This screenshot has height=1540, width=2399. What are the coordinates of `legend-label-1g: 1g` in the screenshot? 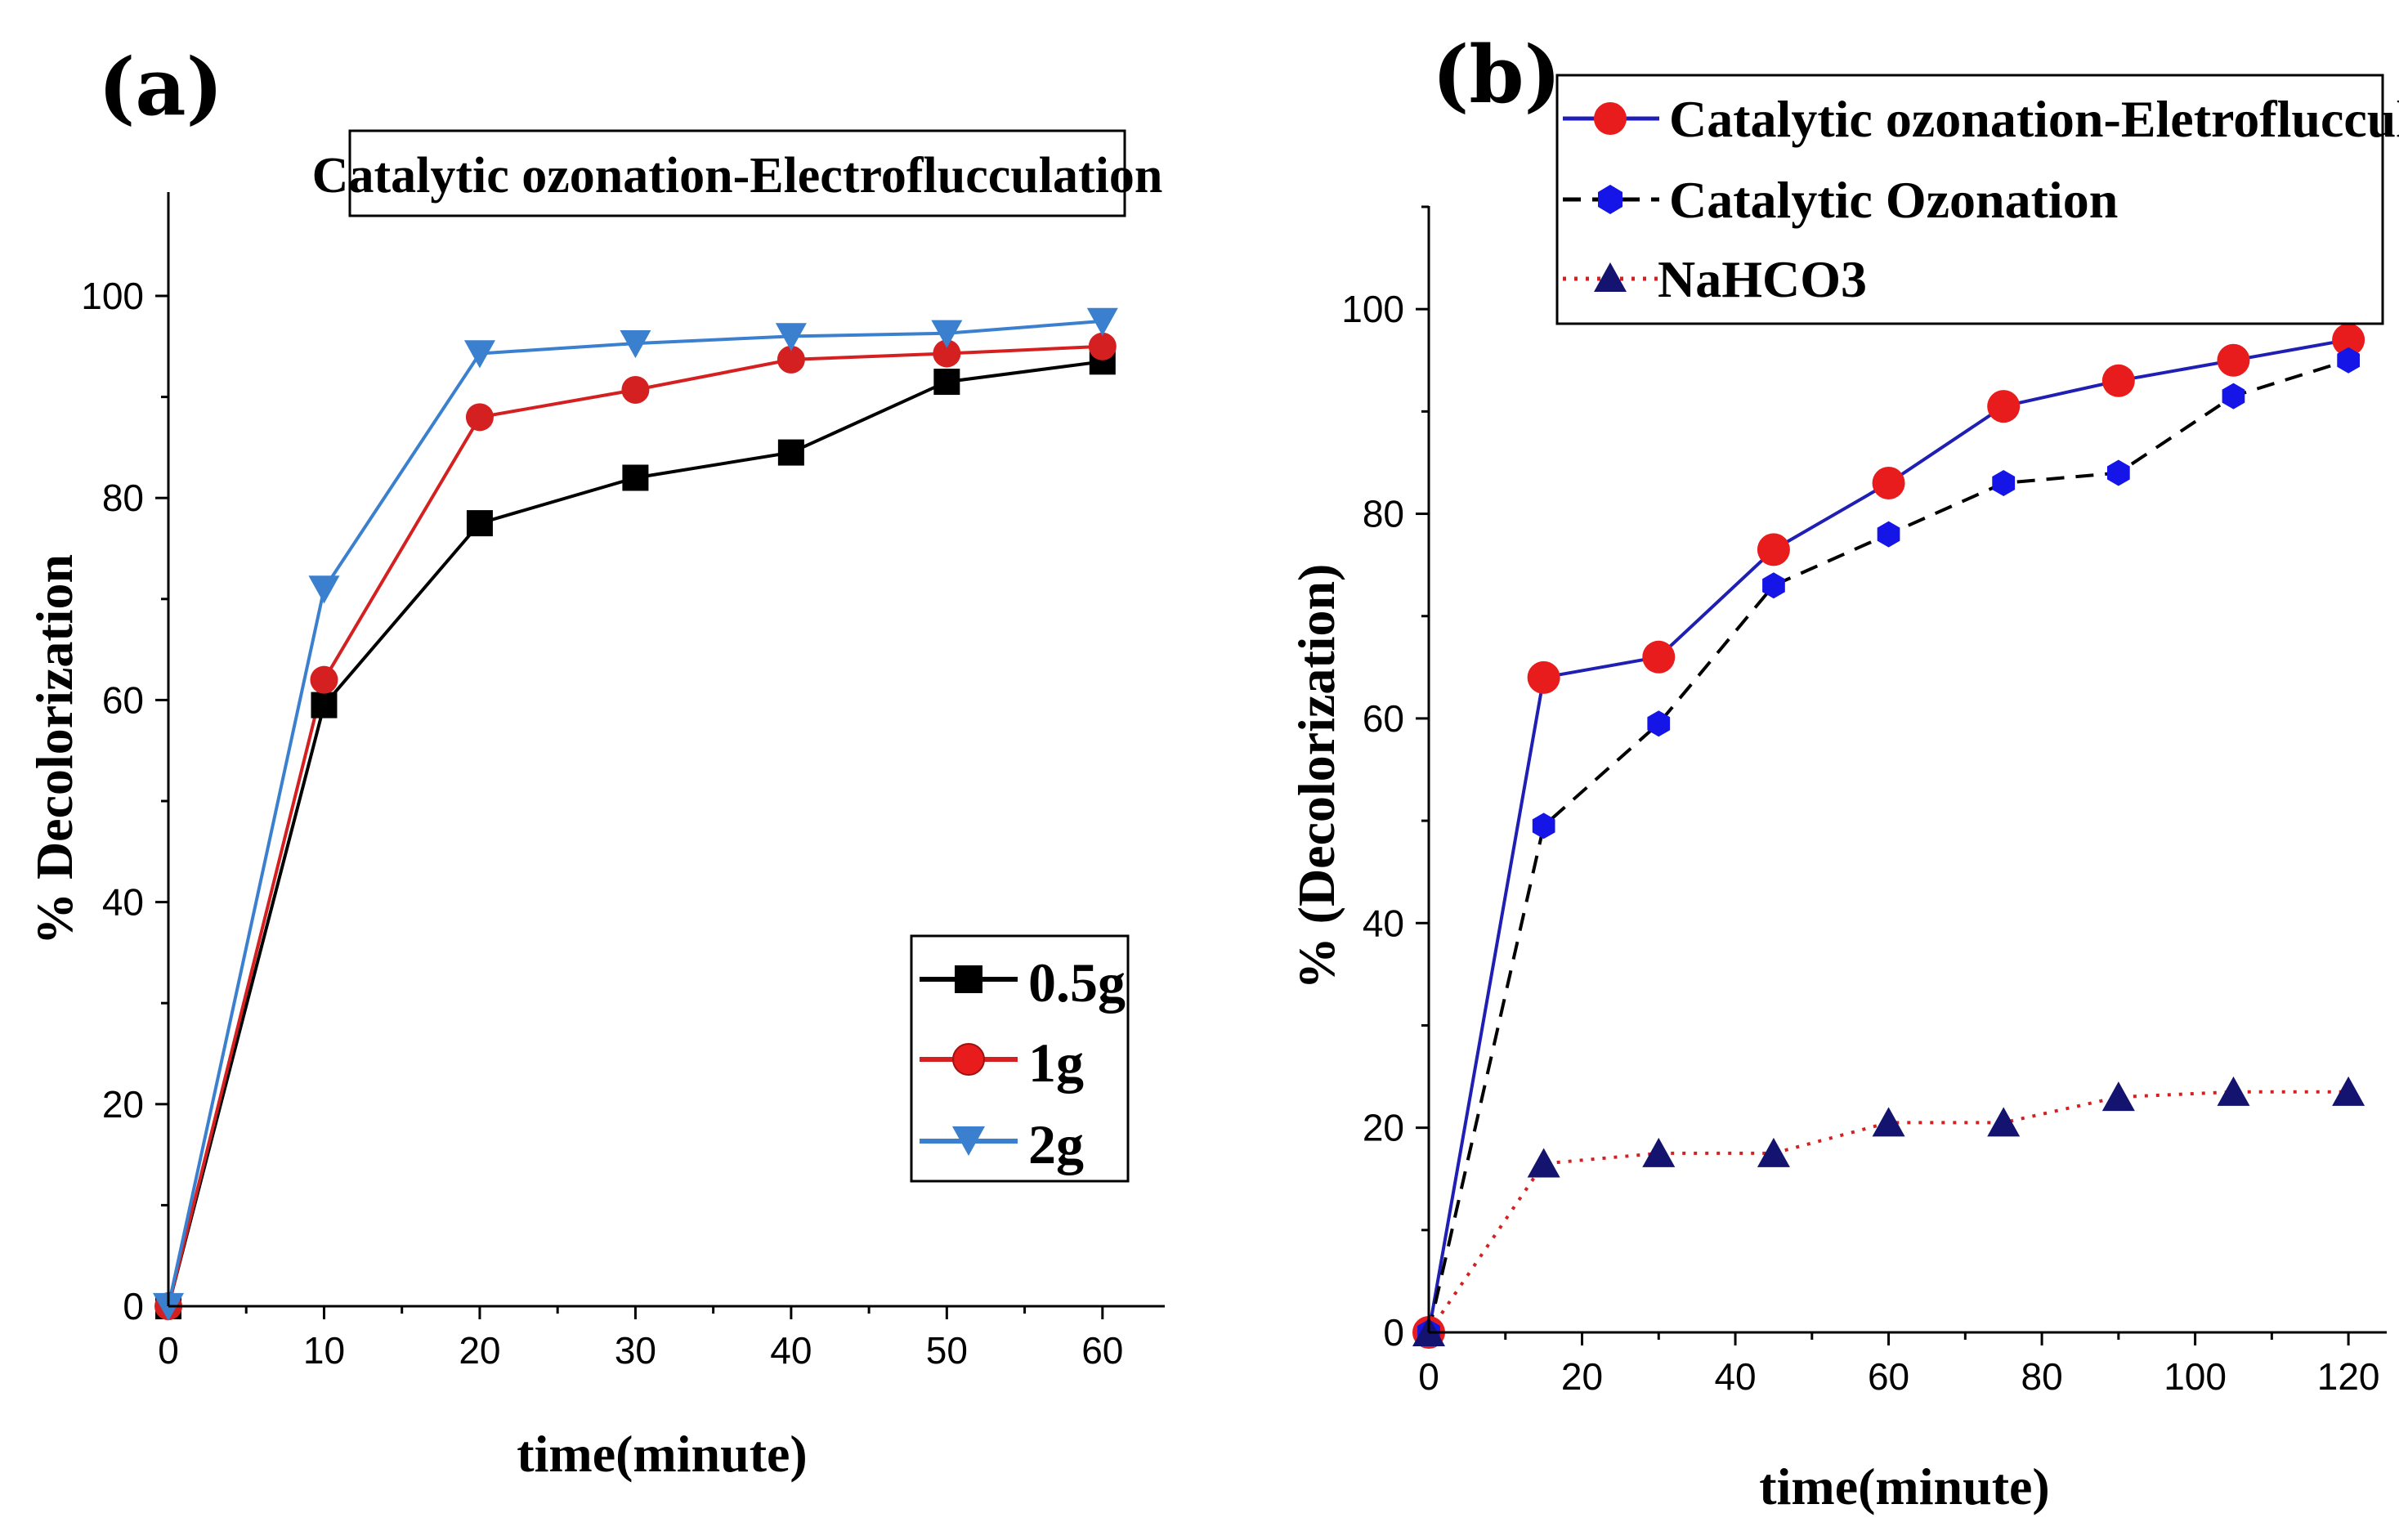 It's located at (1056, 1063).